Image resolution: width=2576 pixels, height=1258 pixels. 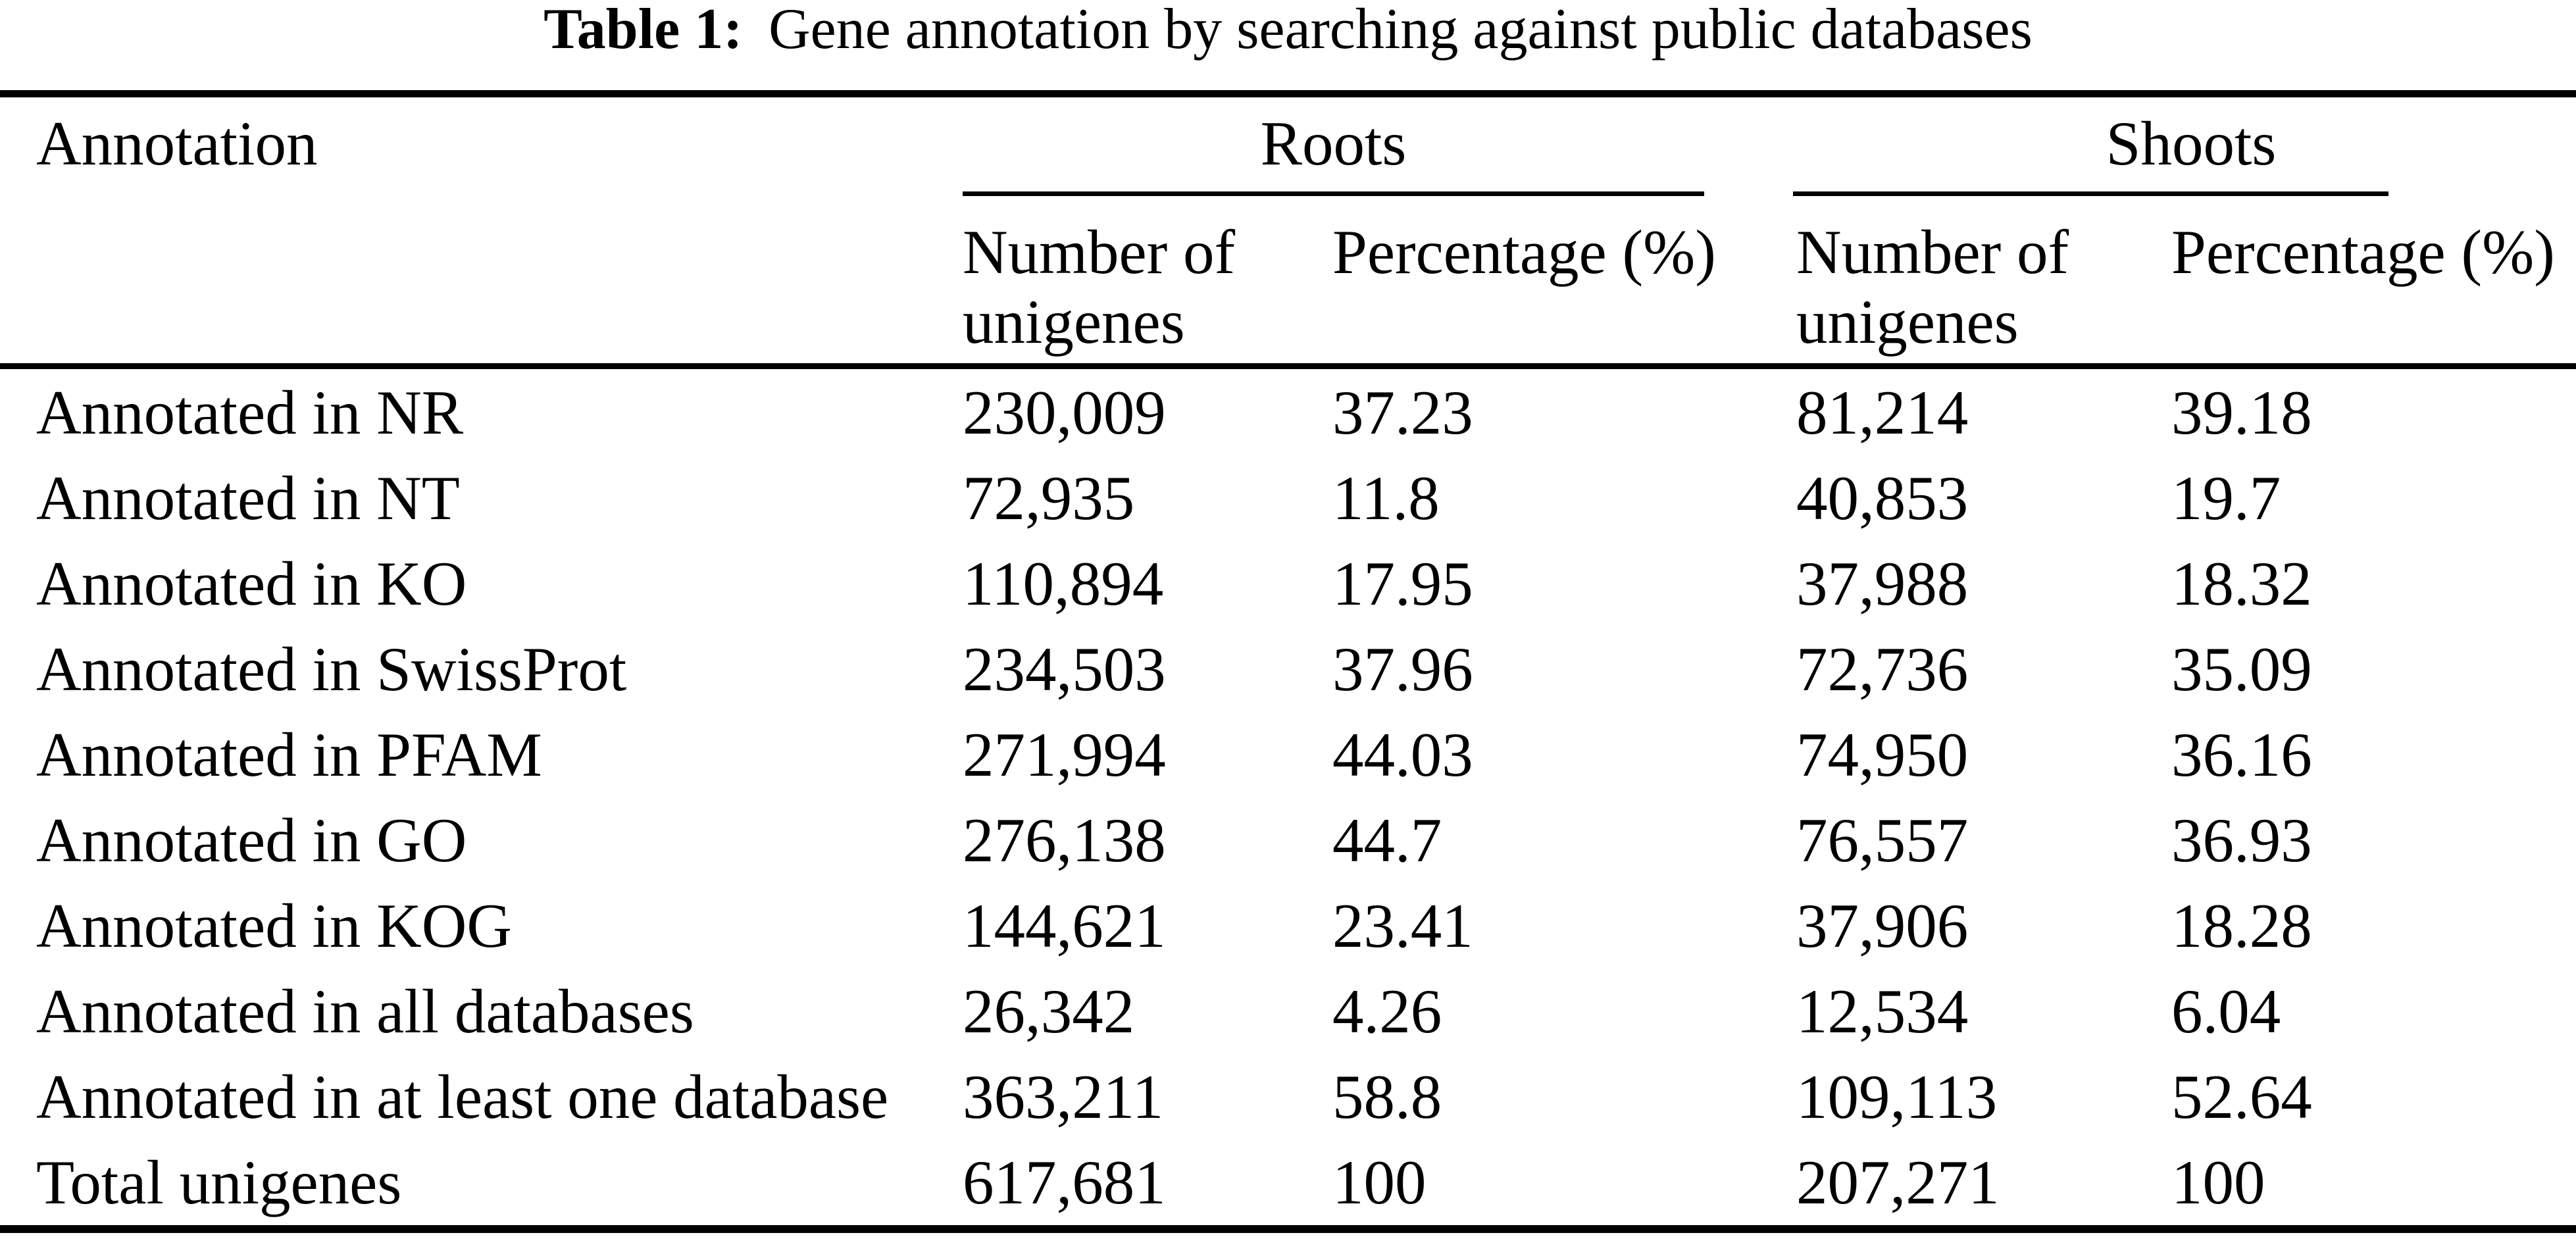 What do you see at coordinates (1288, 1229) in the screenshot?
I see `bottom-rule` at bounding box center [1288, 1229].